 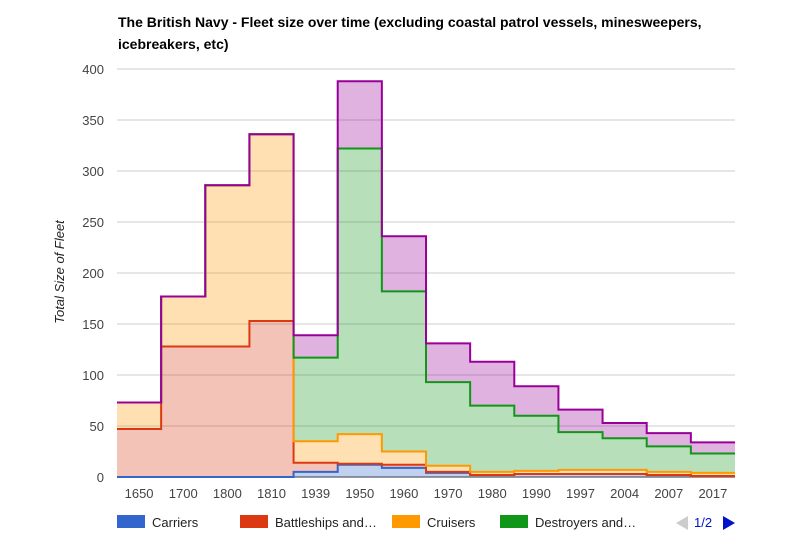 What do you see at coordinates (183, 493) in the screenshot?
I see `x-tick-label: 1700` at bounding box center [183, 493].